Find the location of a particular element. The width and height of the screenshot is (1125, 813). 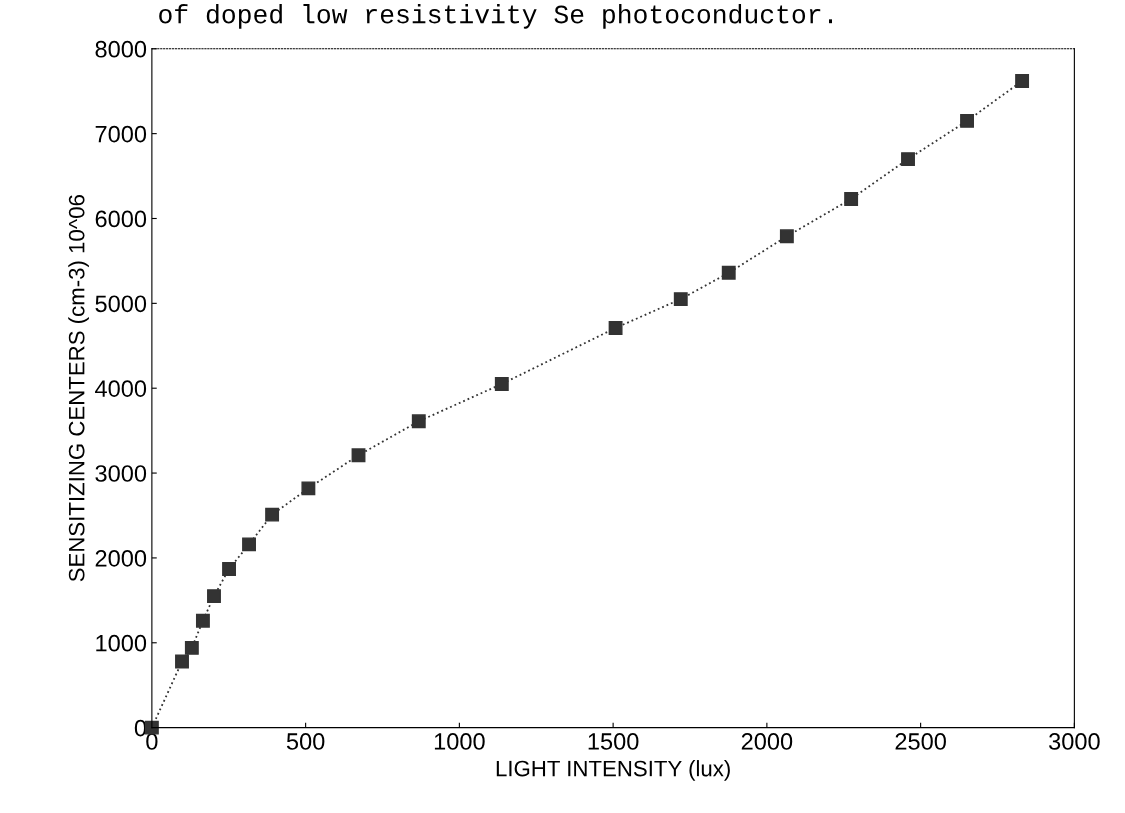

y-axis-title: SENSITIZING CENTERS (cm-3) 10^06 is located at coordinates (78, 388).